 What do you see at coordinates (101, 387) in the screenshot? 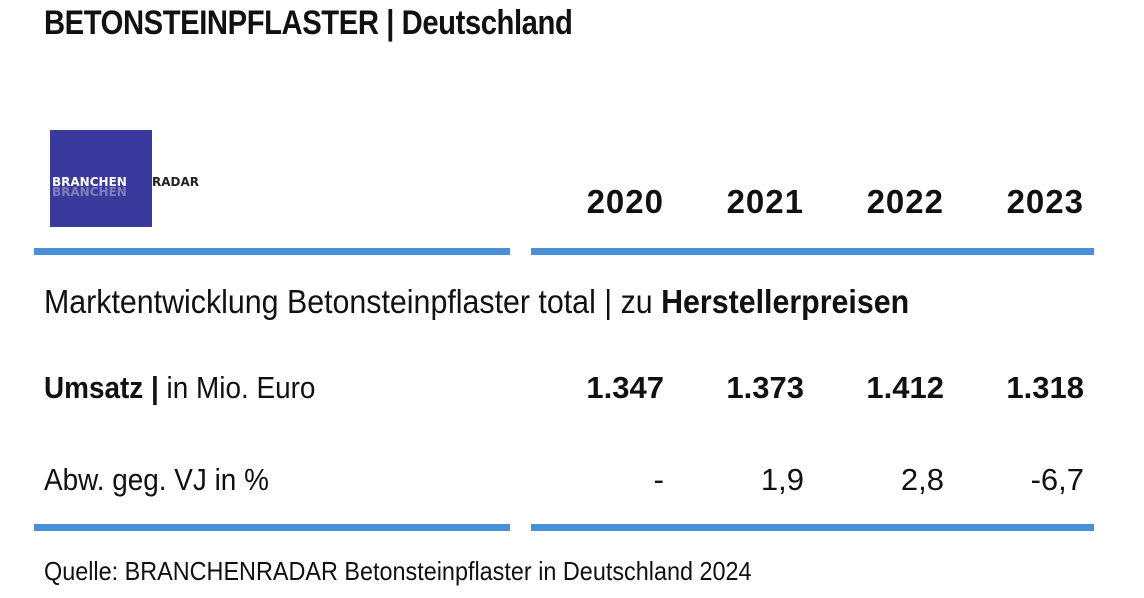
I see `row-label-umsatz-bold: Umsatz |` at bounding box center [101, 387].